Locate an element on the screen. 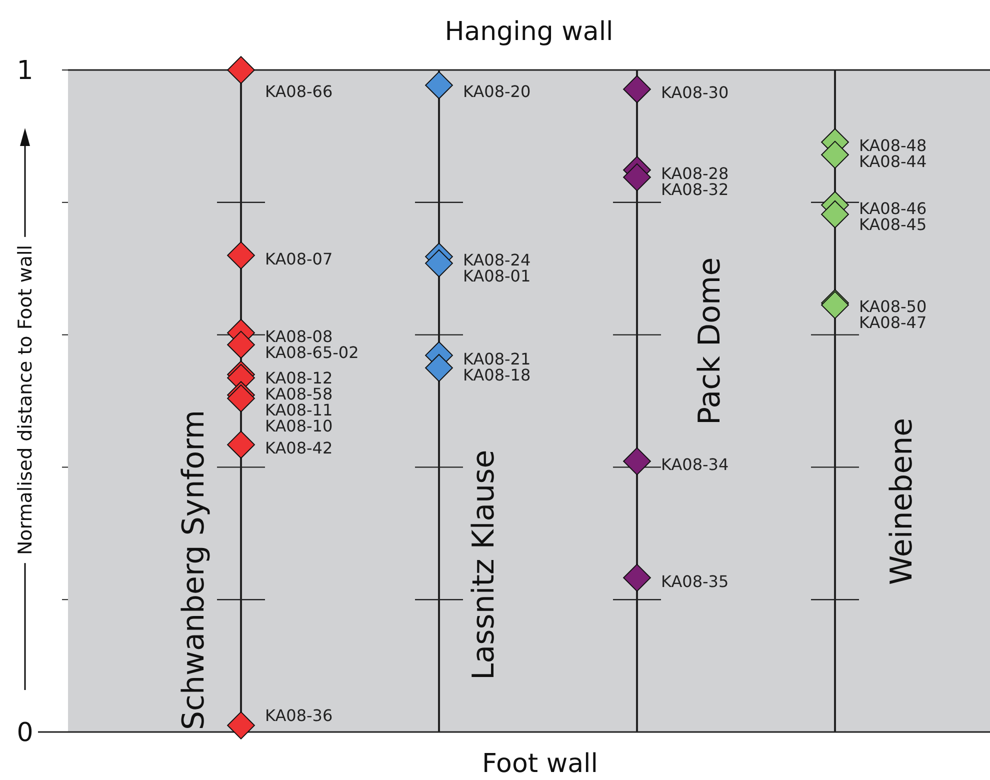  data-label: KA08-20 is located at coordinates (497, 91).